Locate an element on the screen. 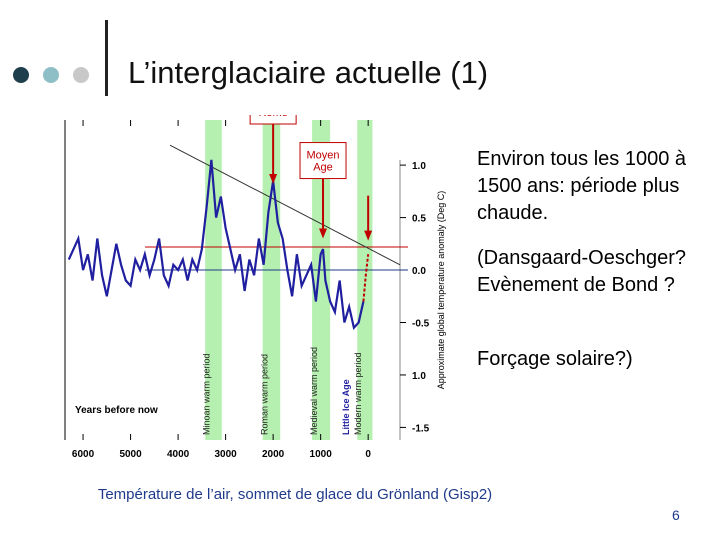 This screenshot has height=540, width=720. y-tick-label: 0.5 is located at coordinates (419, 219).